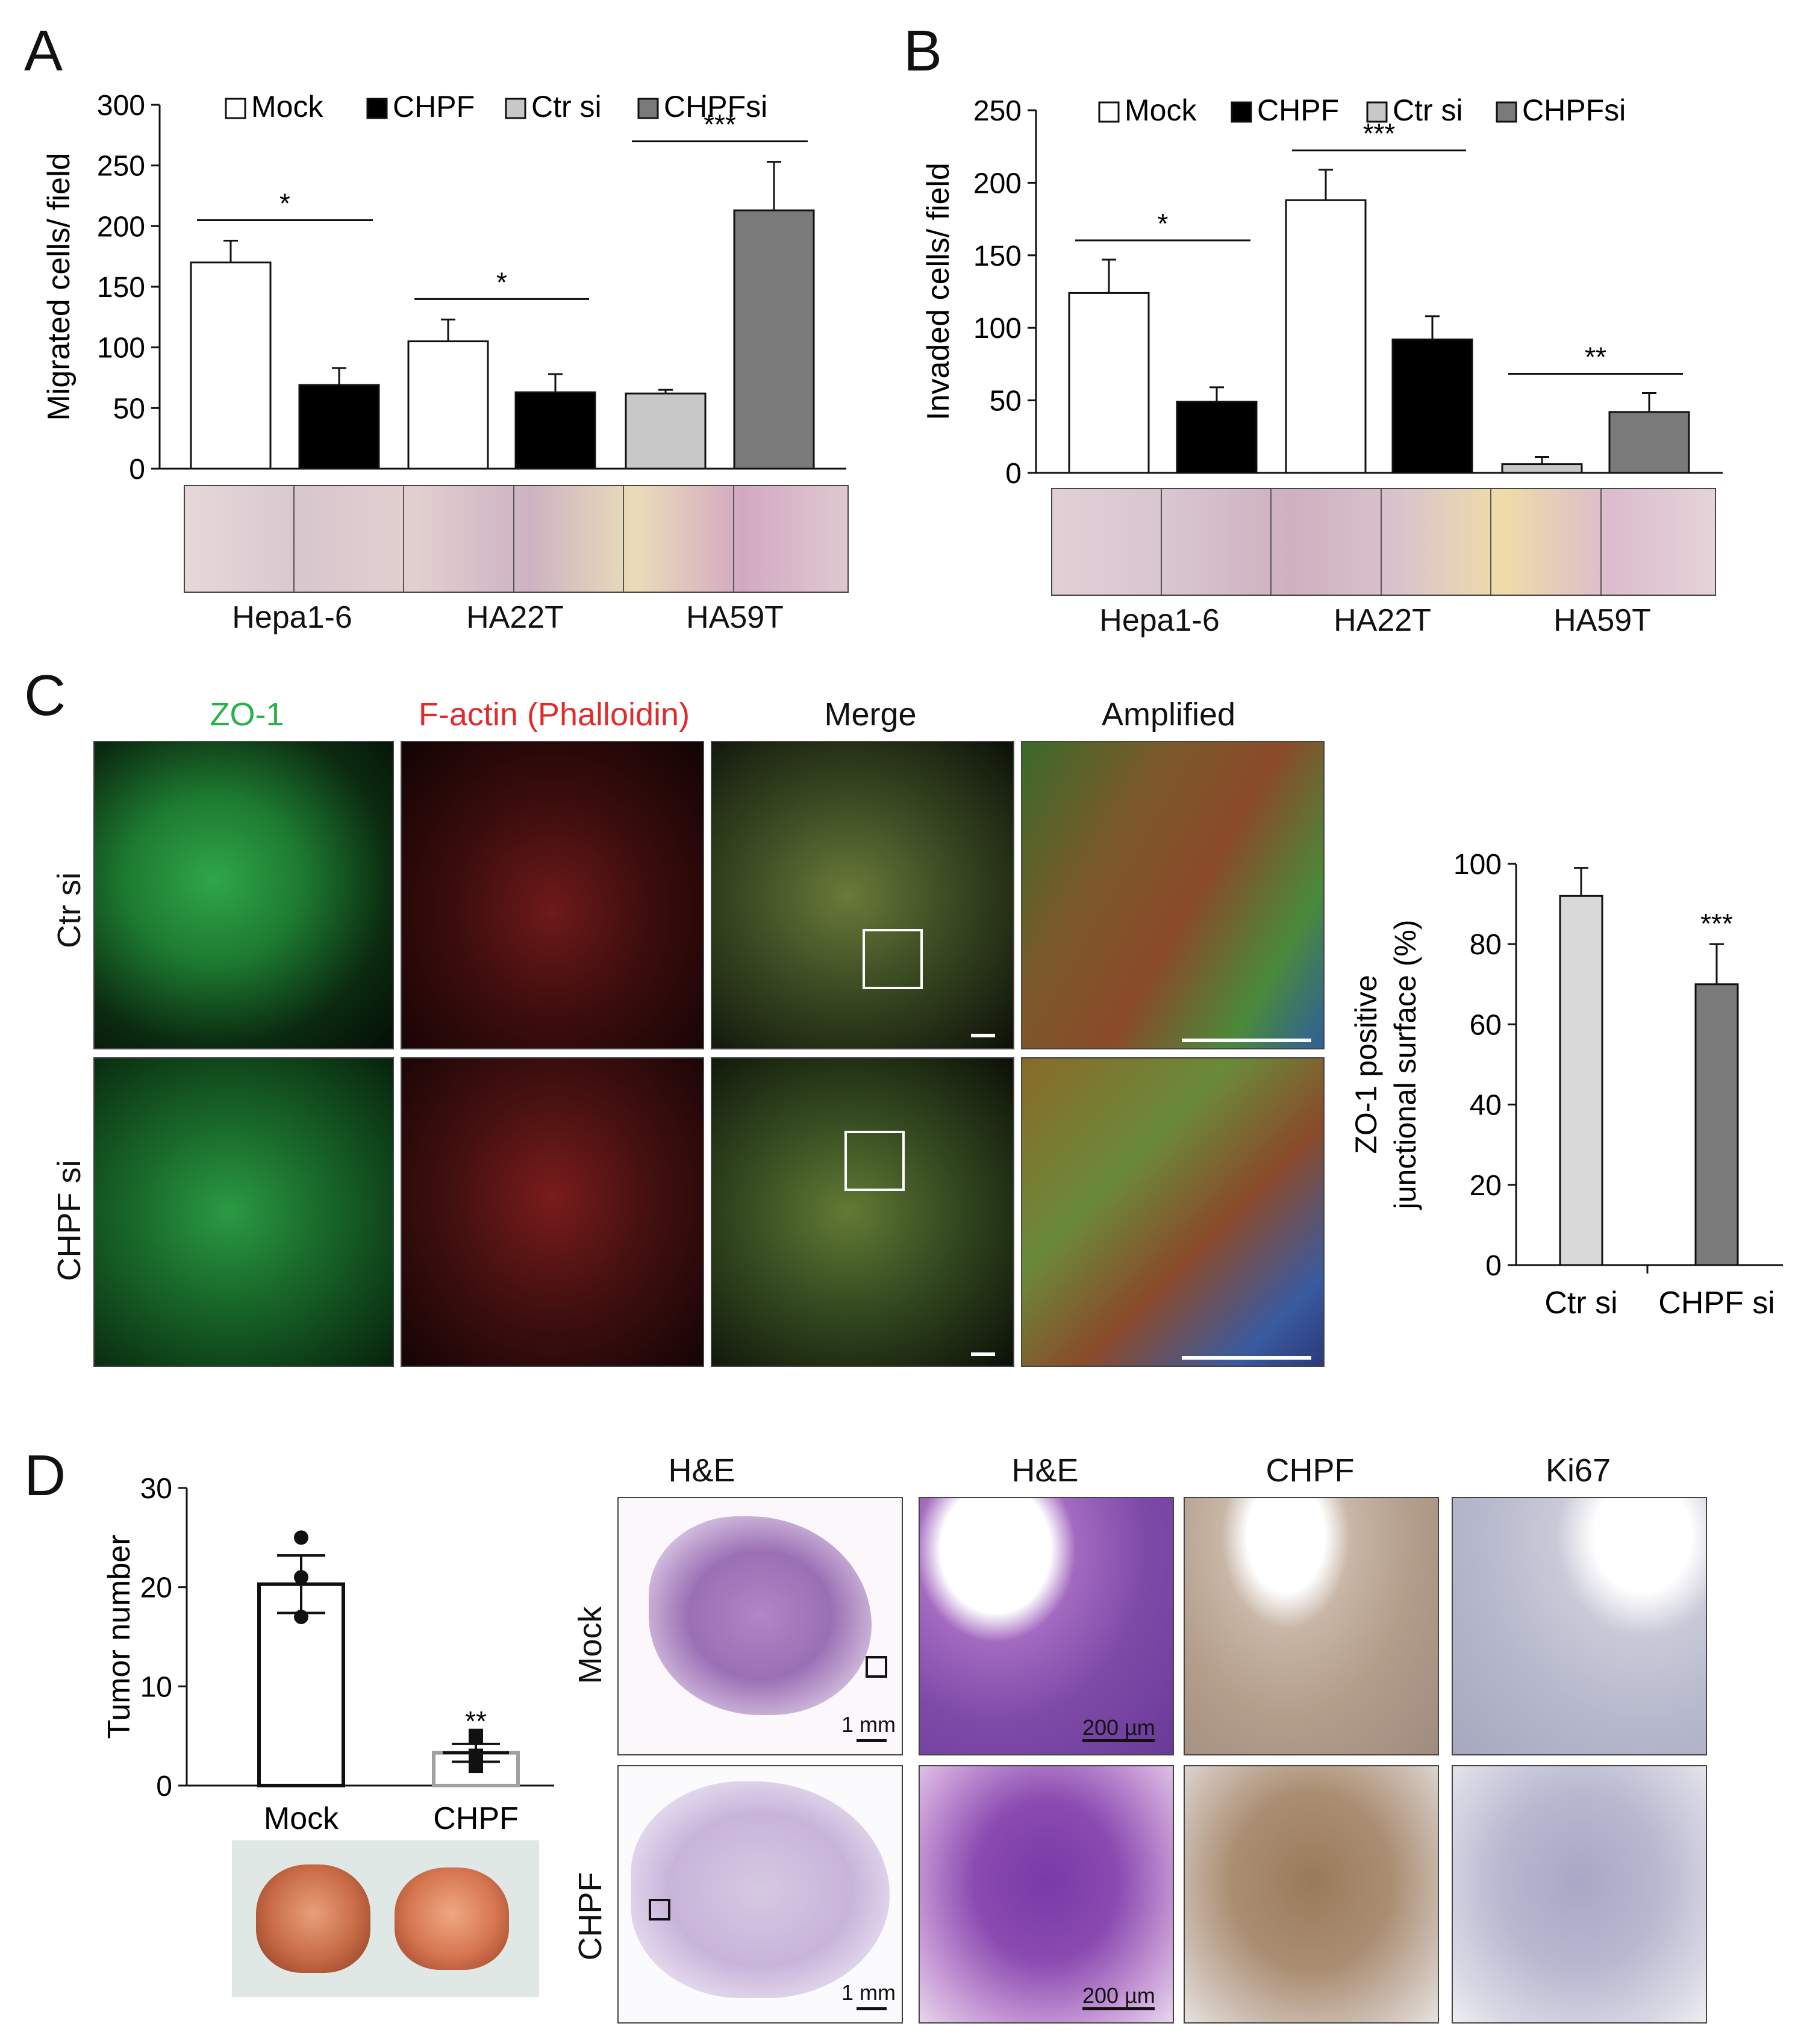  I want to click on image-he-high-mock: 200 µm, so click(1046, 1626).